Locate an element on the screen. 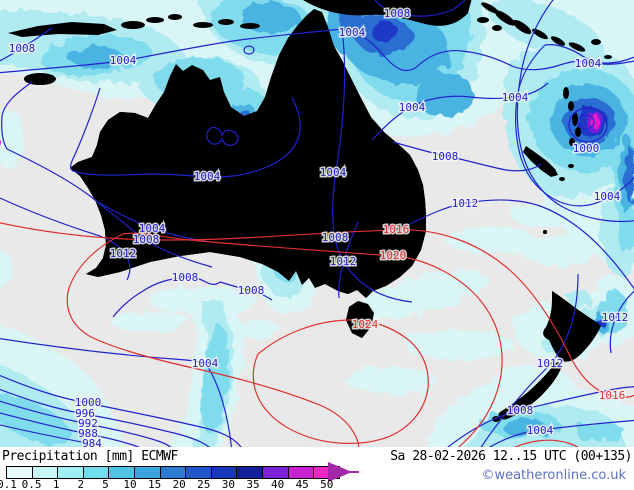 This screenshot has height=490, width=634. copyright-link: ©weatheronline.co.uk is located at coordinates (553, 475).